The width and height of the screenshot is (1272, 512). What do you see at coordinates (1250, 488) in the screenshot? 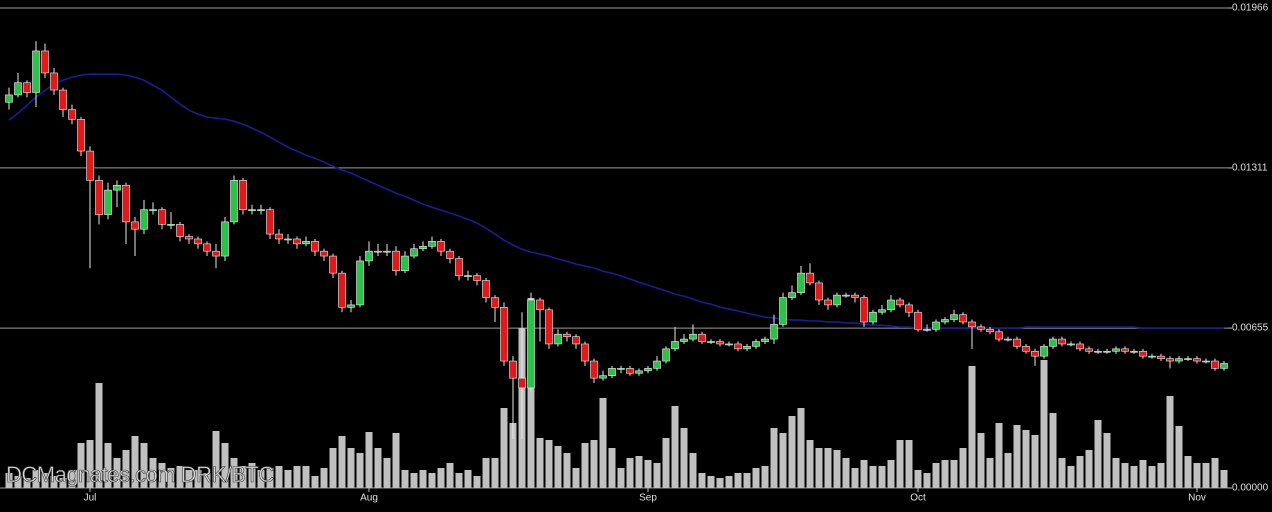
I see `y-tick-label: 0.00000` at bounding box center [1250, 488].